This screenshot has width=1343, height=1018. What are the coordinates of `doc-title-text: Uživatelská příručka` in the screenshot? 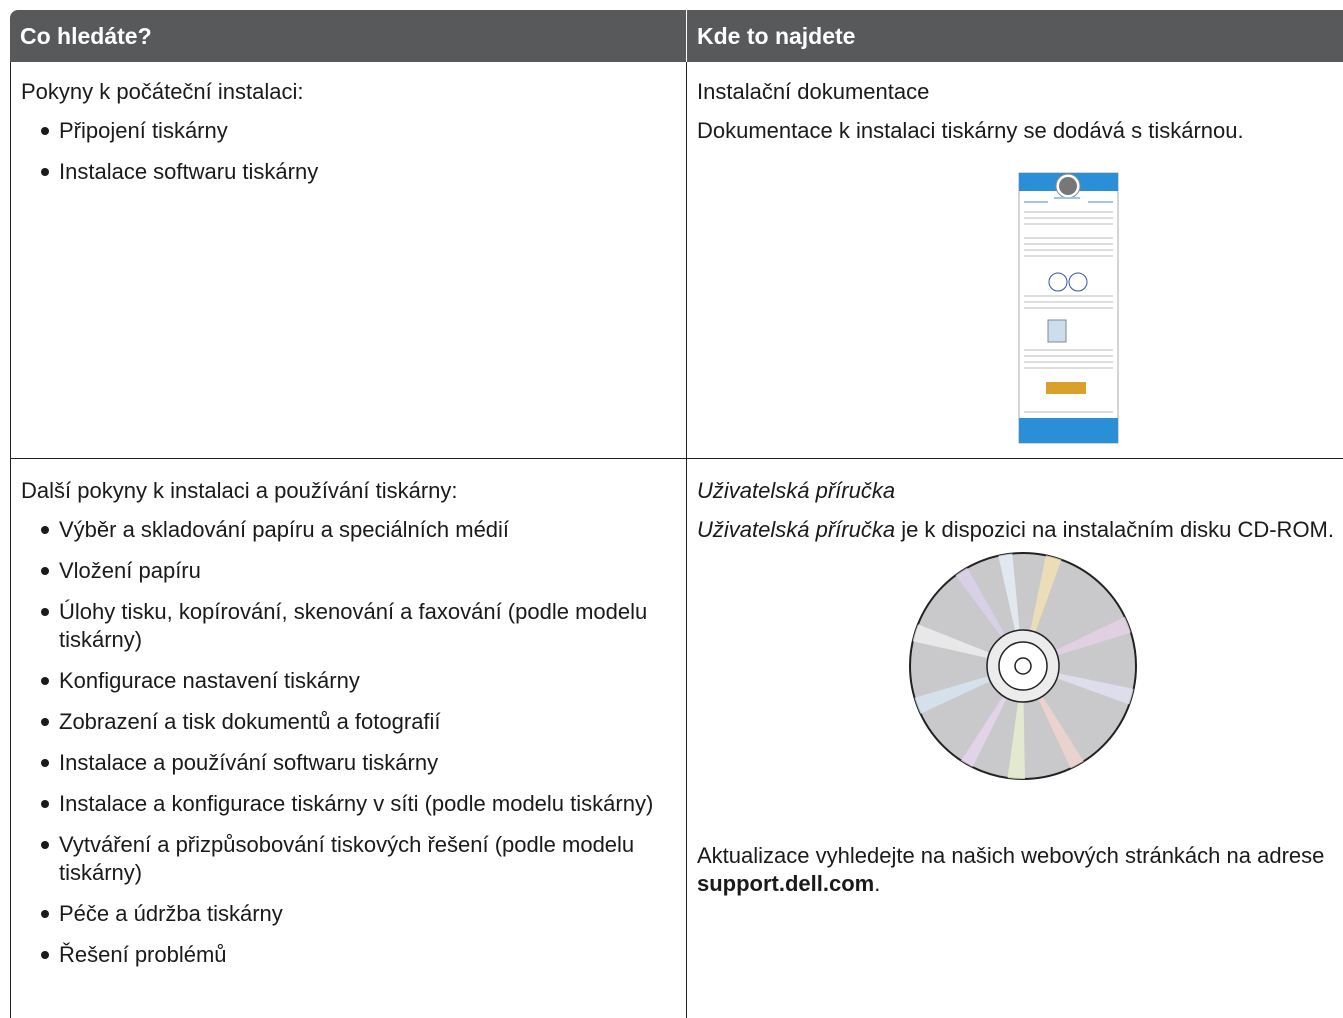 It's located at (796, 490).